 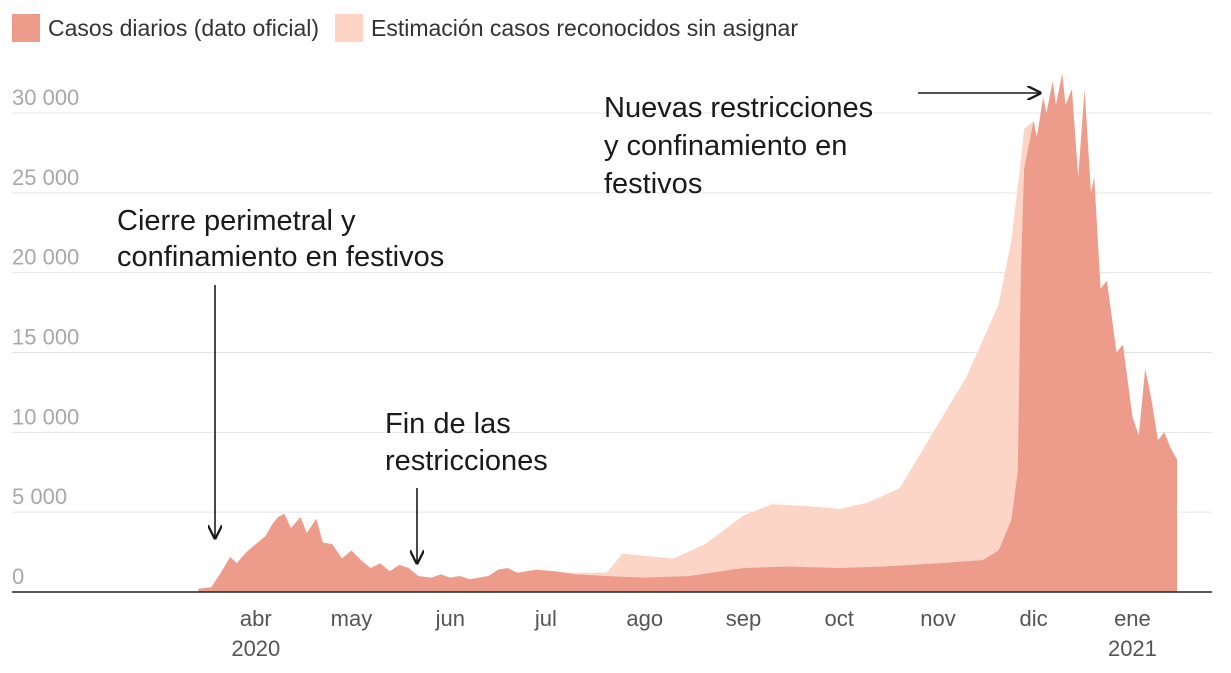 What do you see at coordinates (450, 618) in the screenshot?
I see `x-tick-label-jun: jun` at bounding box center [450, 618].